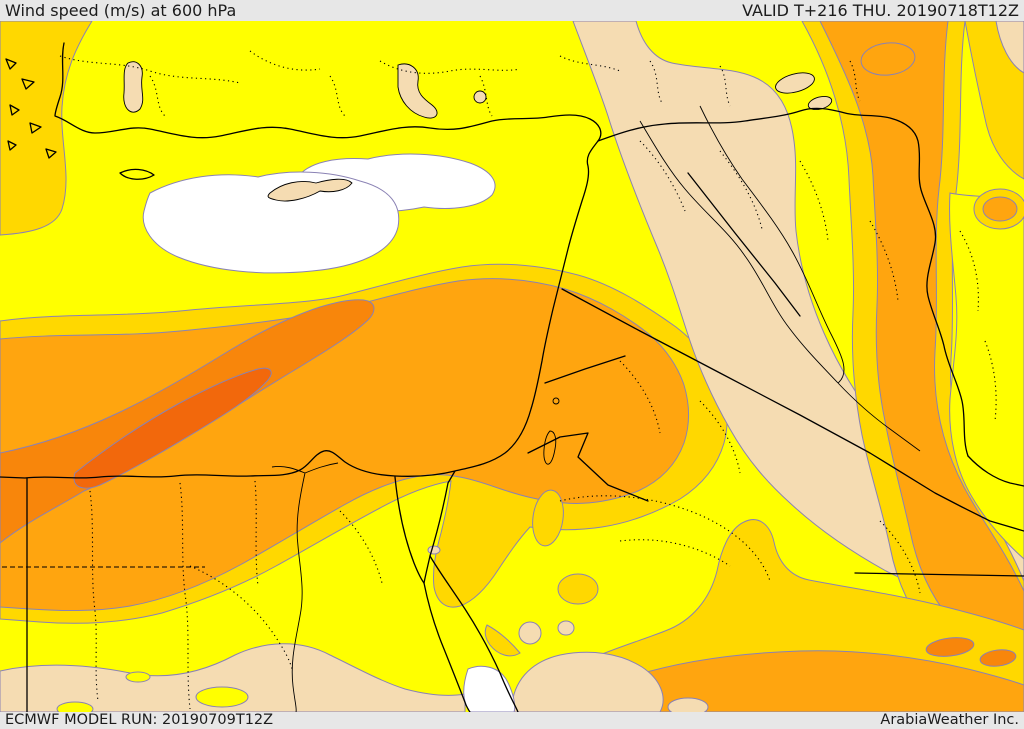  Describe the element at coordinates (1010, 47) in the screenshot. I see `wheat-corner-northeast` at that location.